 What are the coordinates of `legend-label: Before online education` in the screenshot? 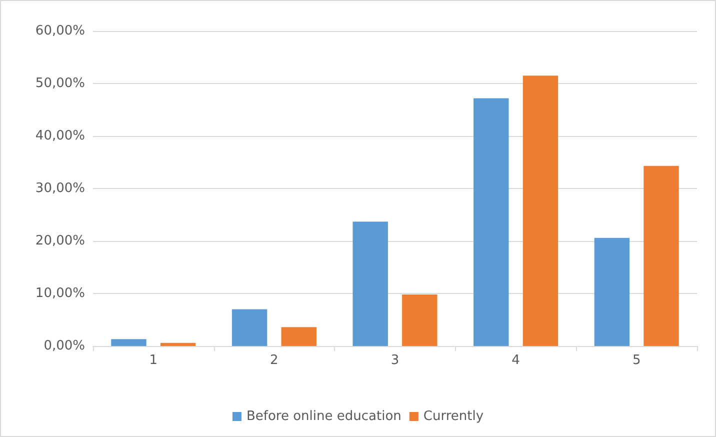 It's located at (324, 416).